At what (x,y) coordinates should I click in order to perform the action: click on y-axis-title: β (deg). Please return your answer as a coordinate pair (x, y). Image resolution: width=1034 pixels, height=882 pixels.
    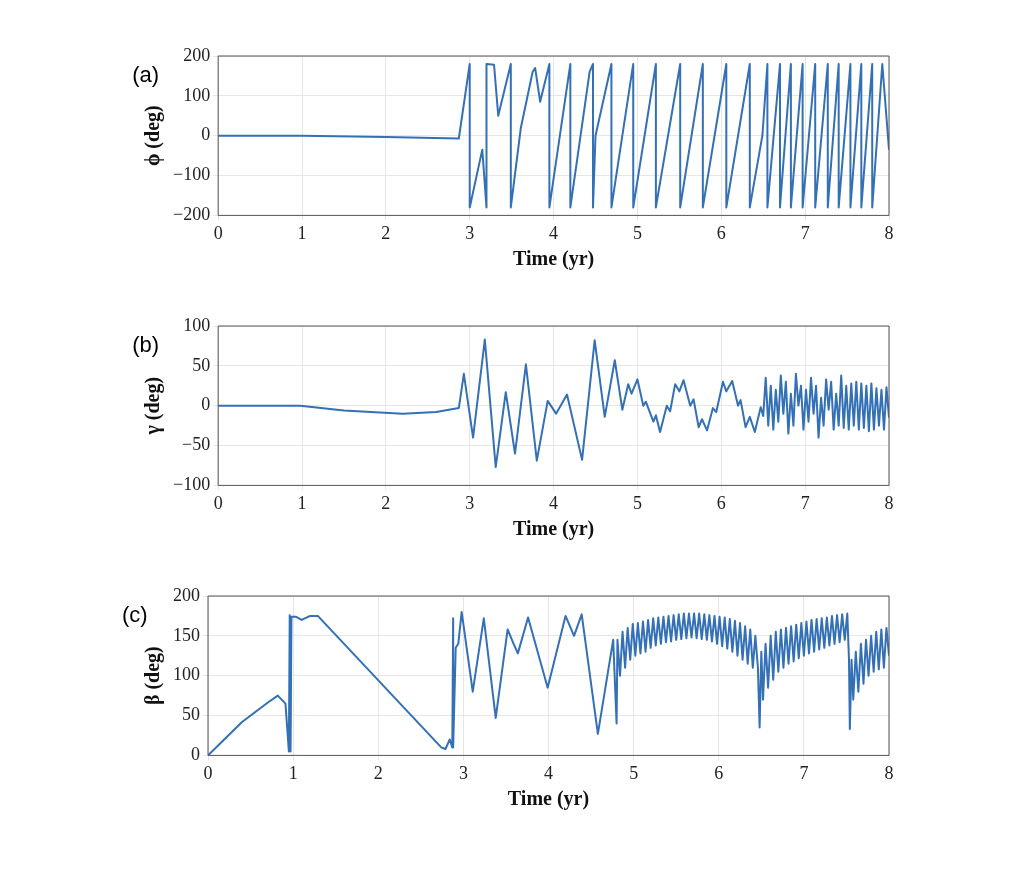
    Looking at the image, I should click on (153, 676).